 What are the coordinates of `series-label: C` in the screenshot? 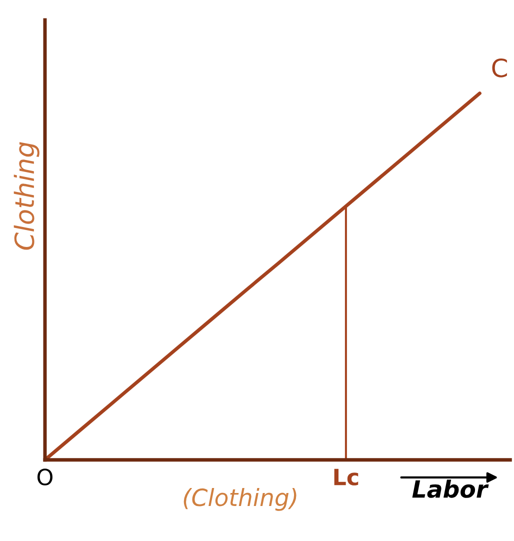 It's located at (499, 68).